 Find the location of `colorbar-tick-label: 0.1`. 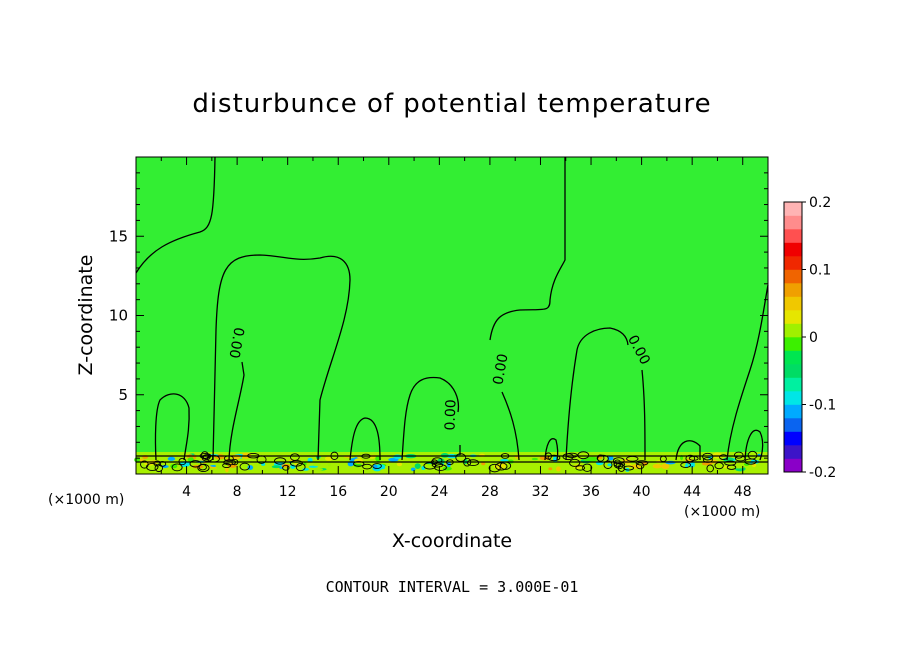

colorbar-tick-label: 0.1 is located at coordinates (820, 271).